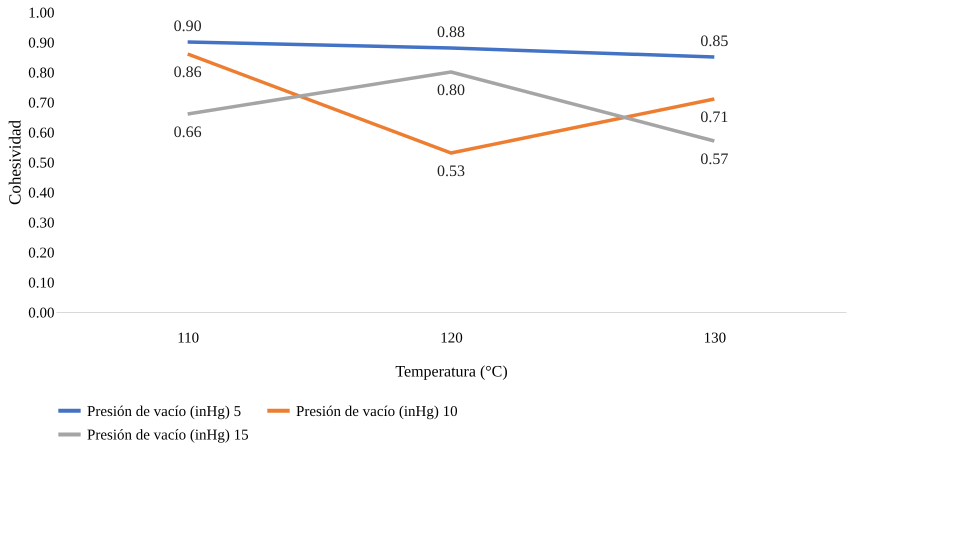 This screenshot has height=534, width=978. Describe the element at coordinates (715, 338) in the screenshot. I see `x-tick-label: 130` at that location.